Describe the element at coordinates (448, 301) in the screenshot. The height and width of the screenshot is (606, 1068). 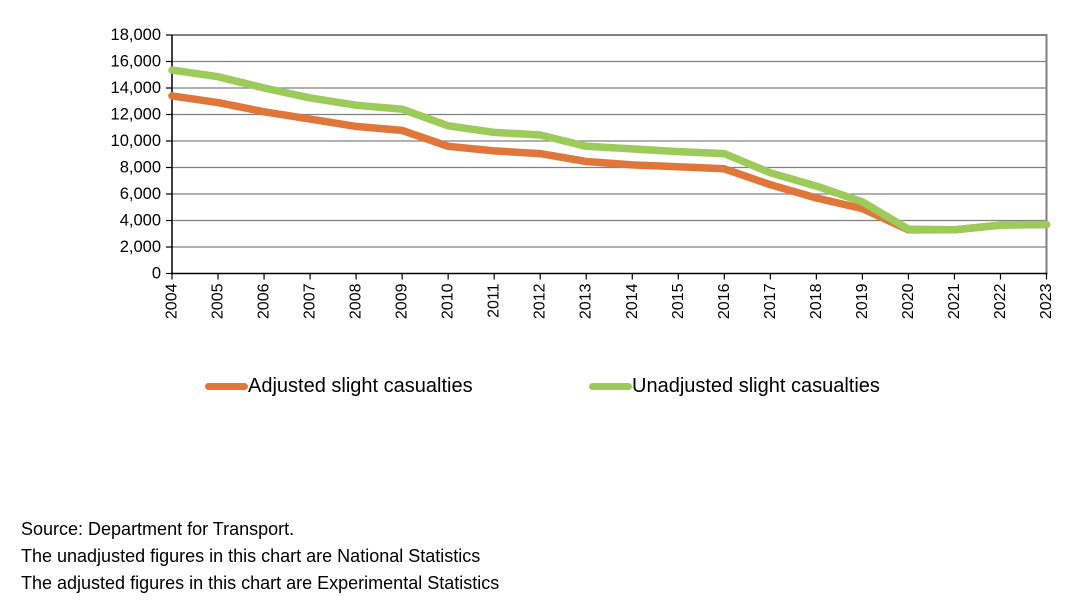
I see `x-axis-tick-label: 2010` at that location.